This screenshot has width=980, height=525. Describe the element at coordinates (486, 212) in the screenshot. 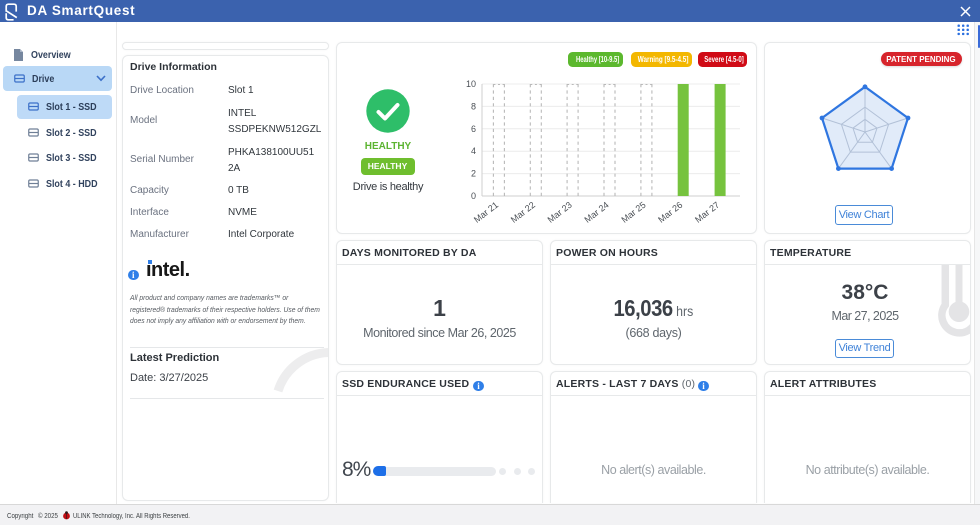

I see `svg-text: Mar 21` at that location.